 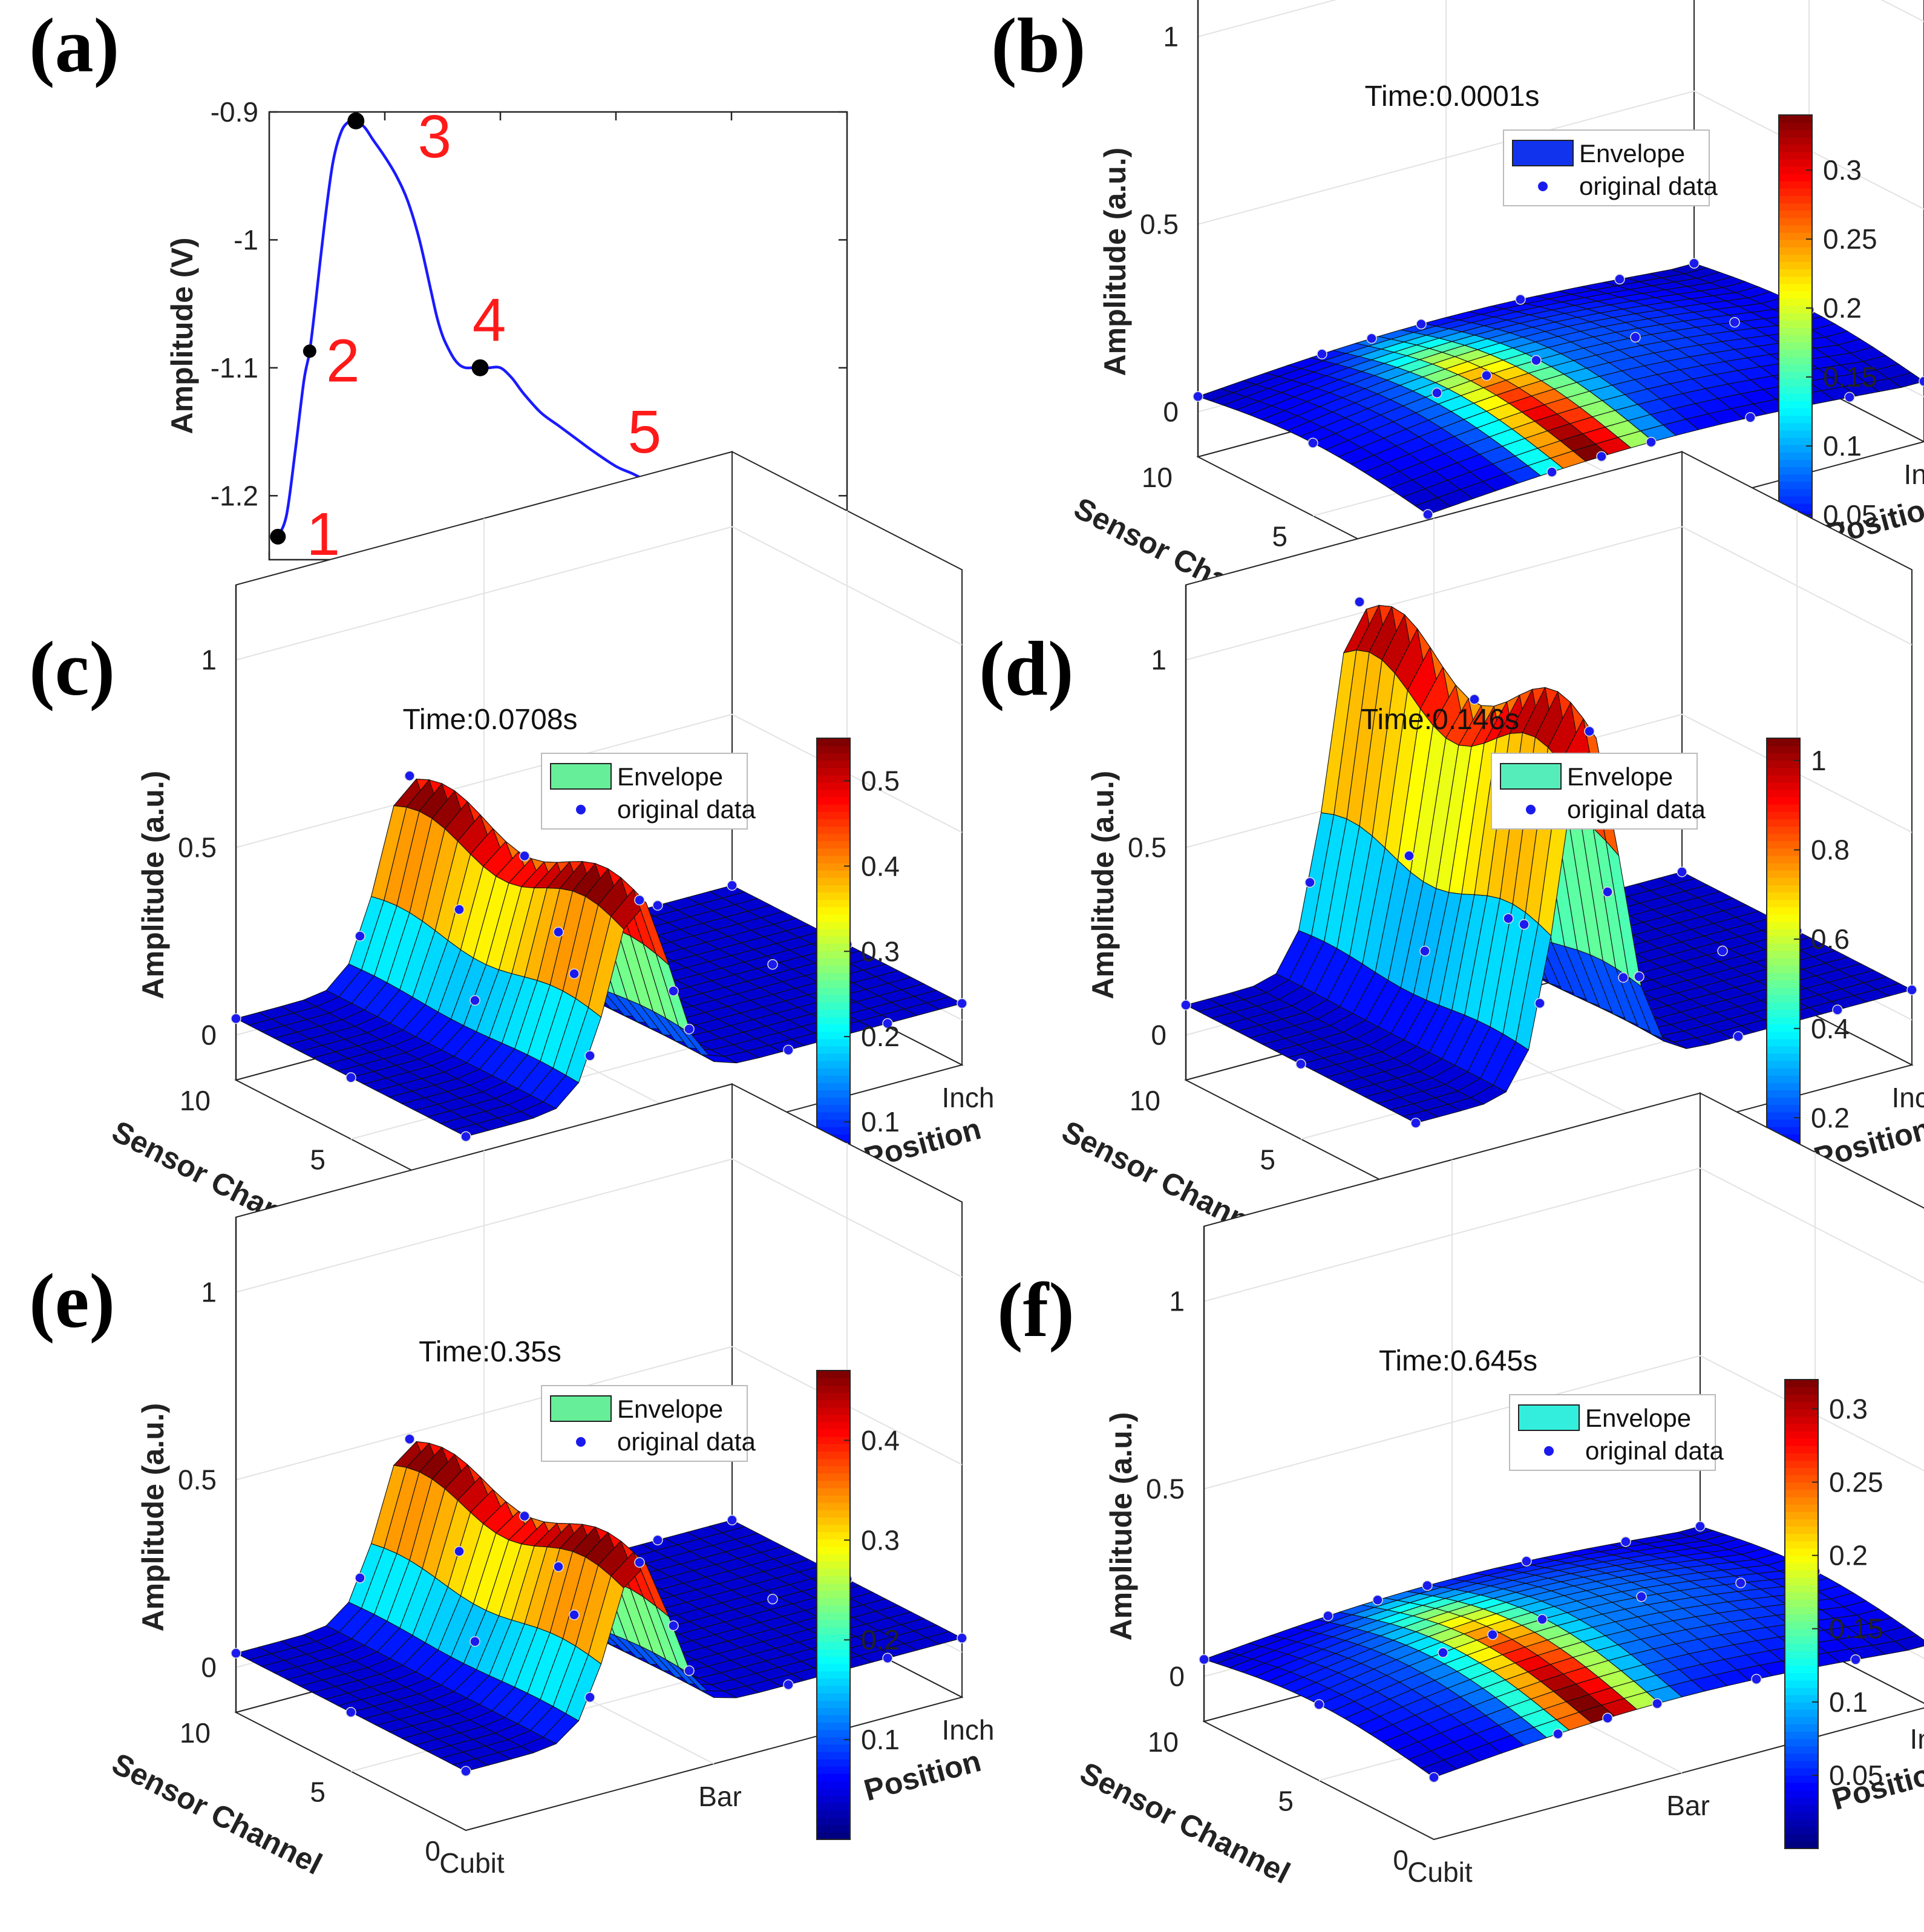 What do you see at coordinates (1819, 761) in the screenshot?
I see `colorbar-tick-label: 1` at bounding box center [1819, 761].